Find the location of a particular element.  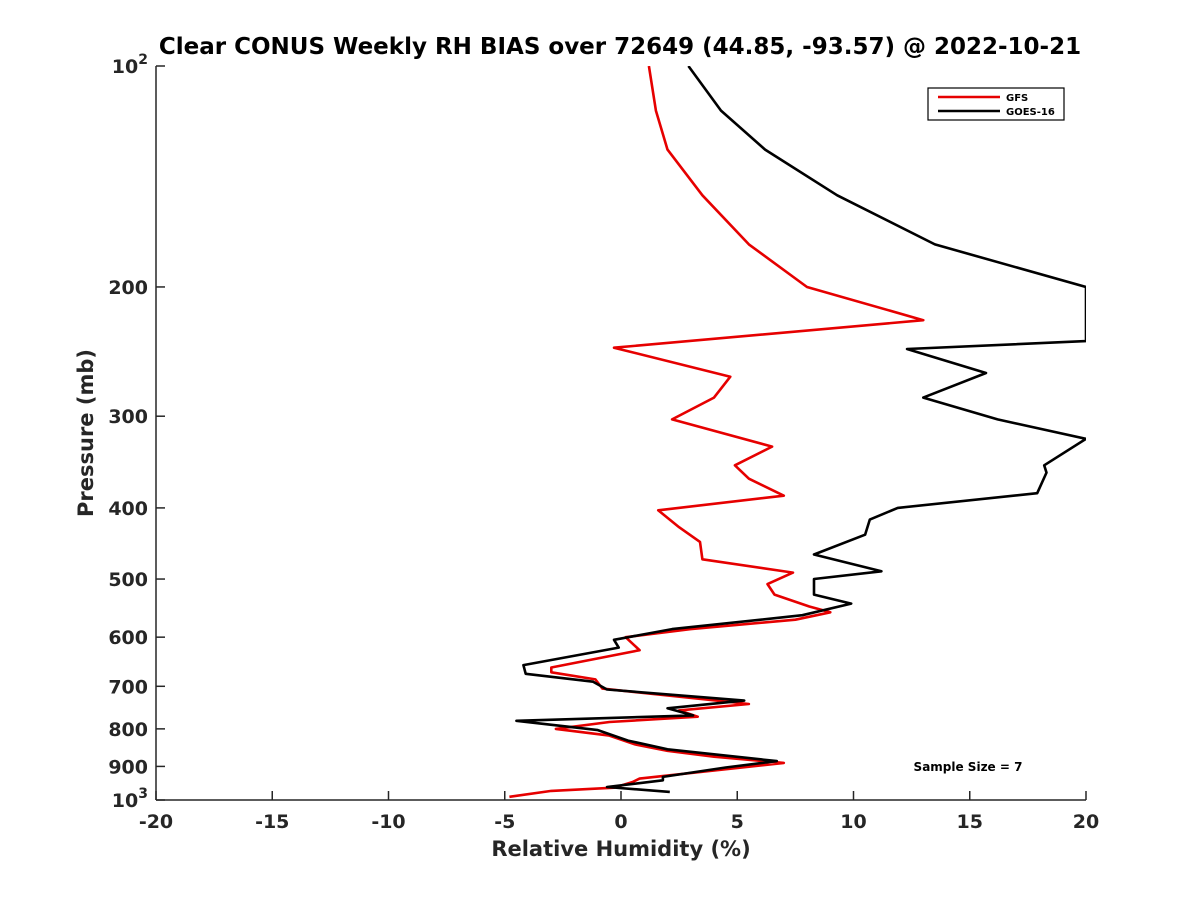

legend-label-gfs: GFS is located at coordinates (1017, 98).